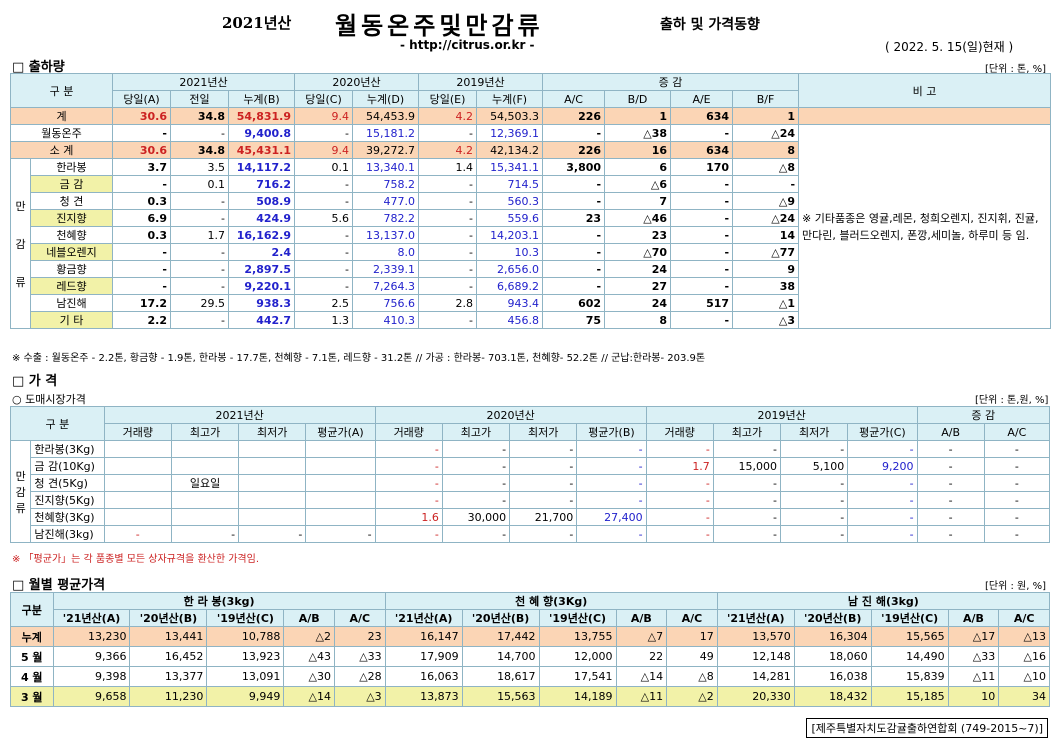 This screenshot has height=741, width=1052. I want to click on data-cell: 756.6, so click(386, 303).